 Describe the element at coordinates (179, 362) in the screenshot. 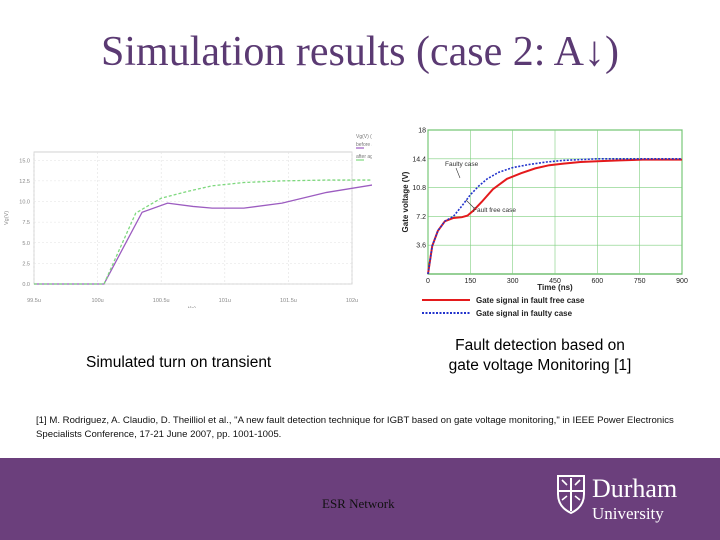

I see `caption-simulated-transient: Simulated turn on transient` at that location.